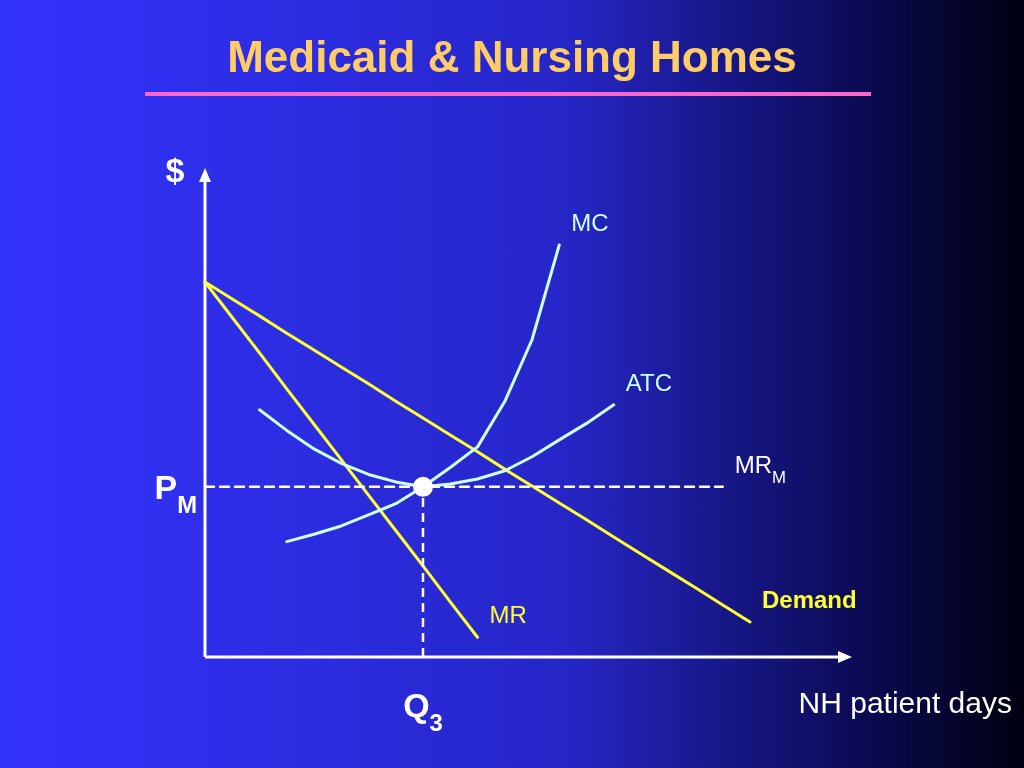  What do you see at coordinates (809, 599) in the screenshot?
I see `series-label: Demand` at bounding box center [809, 599].